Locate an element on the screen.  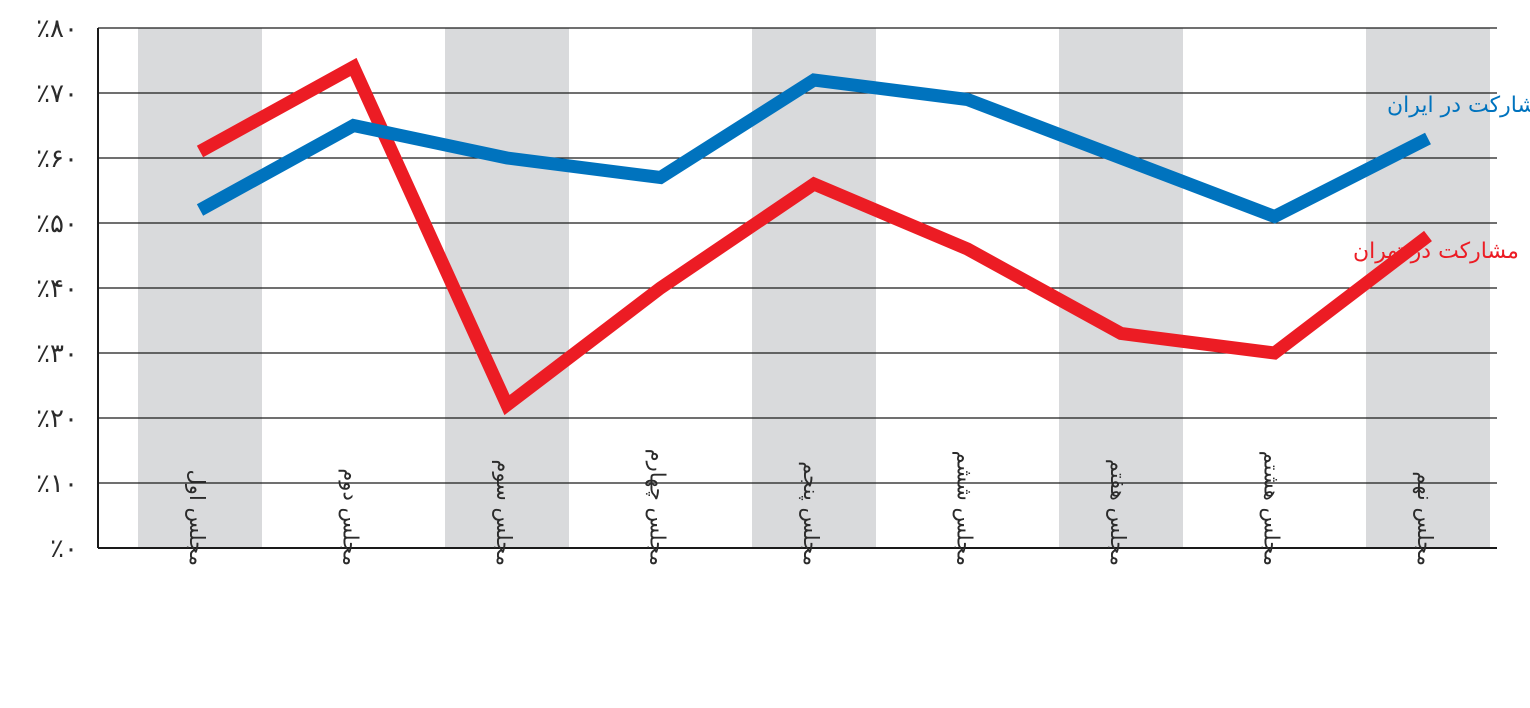
x-tick-label: مجلس سوم is located at coordinates (504, 512).